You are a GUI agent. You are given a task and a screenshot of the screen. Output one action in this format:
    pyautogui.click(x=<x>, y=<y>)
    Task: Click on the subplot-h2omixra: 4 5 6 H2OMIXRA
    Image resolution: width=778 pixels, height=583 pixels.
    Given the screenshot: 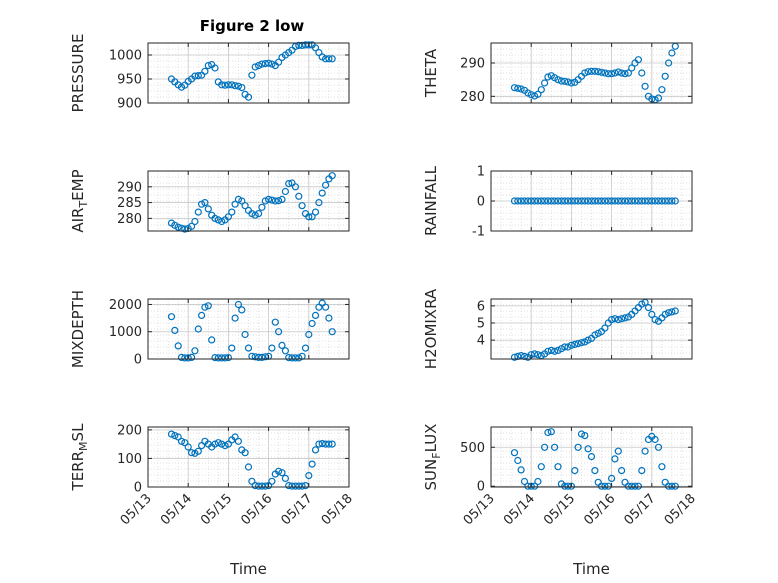 What is the action you would take?
    pyautogui.click(x=557, y=328)
    